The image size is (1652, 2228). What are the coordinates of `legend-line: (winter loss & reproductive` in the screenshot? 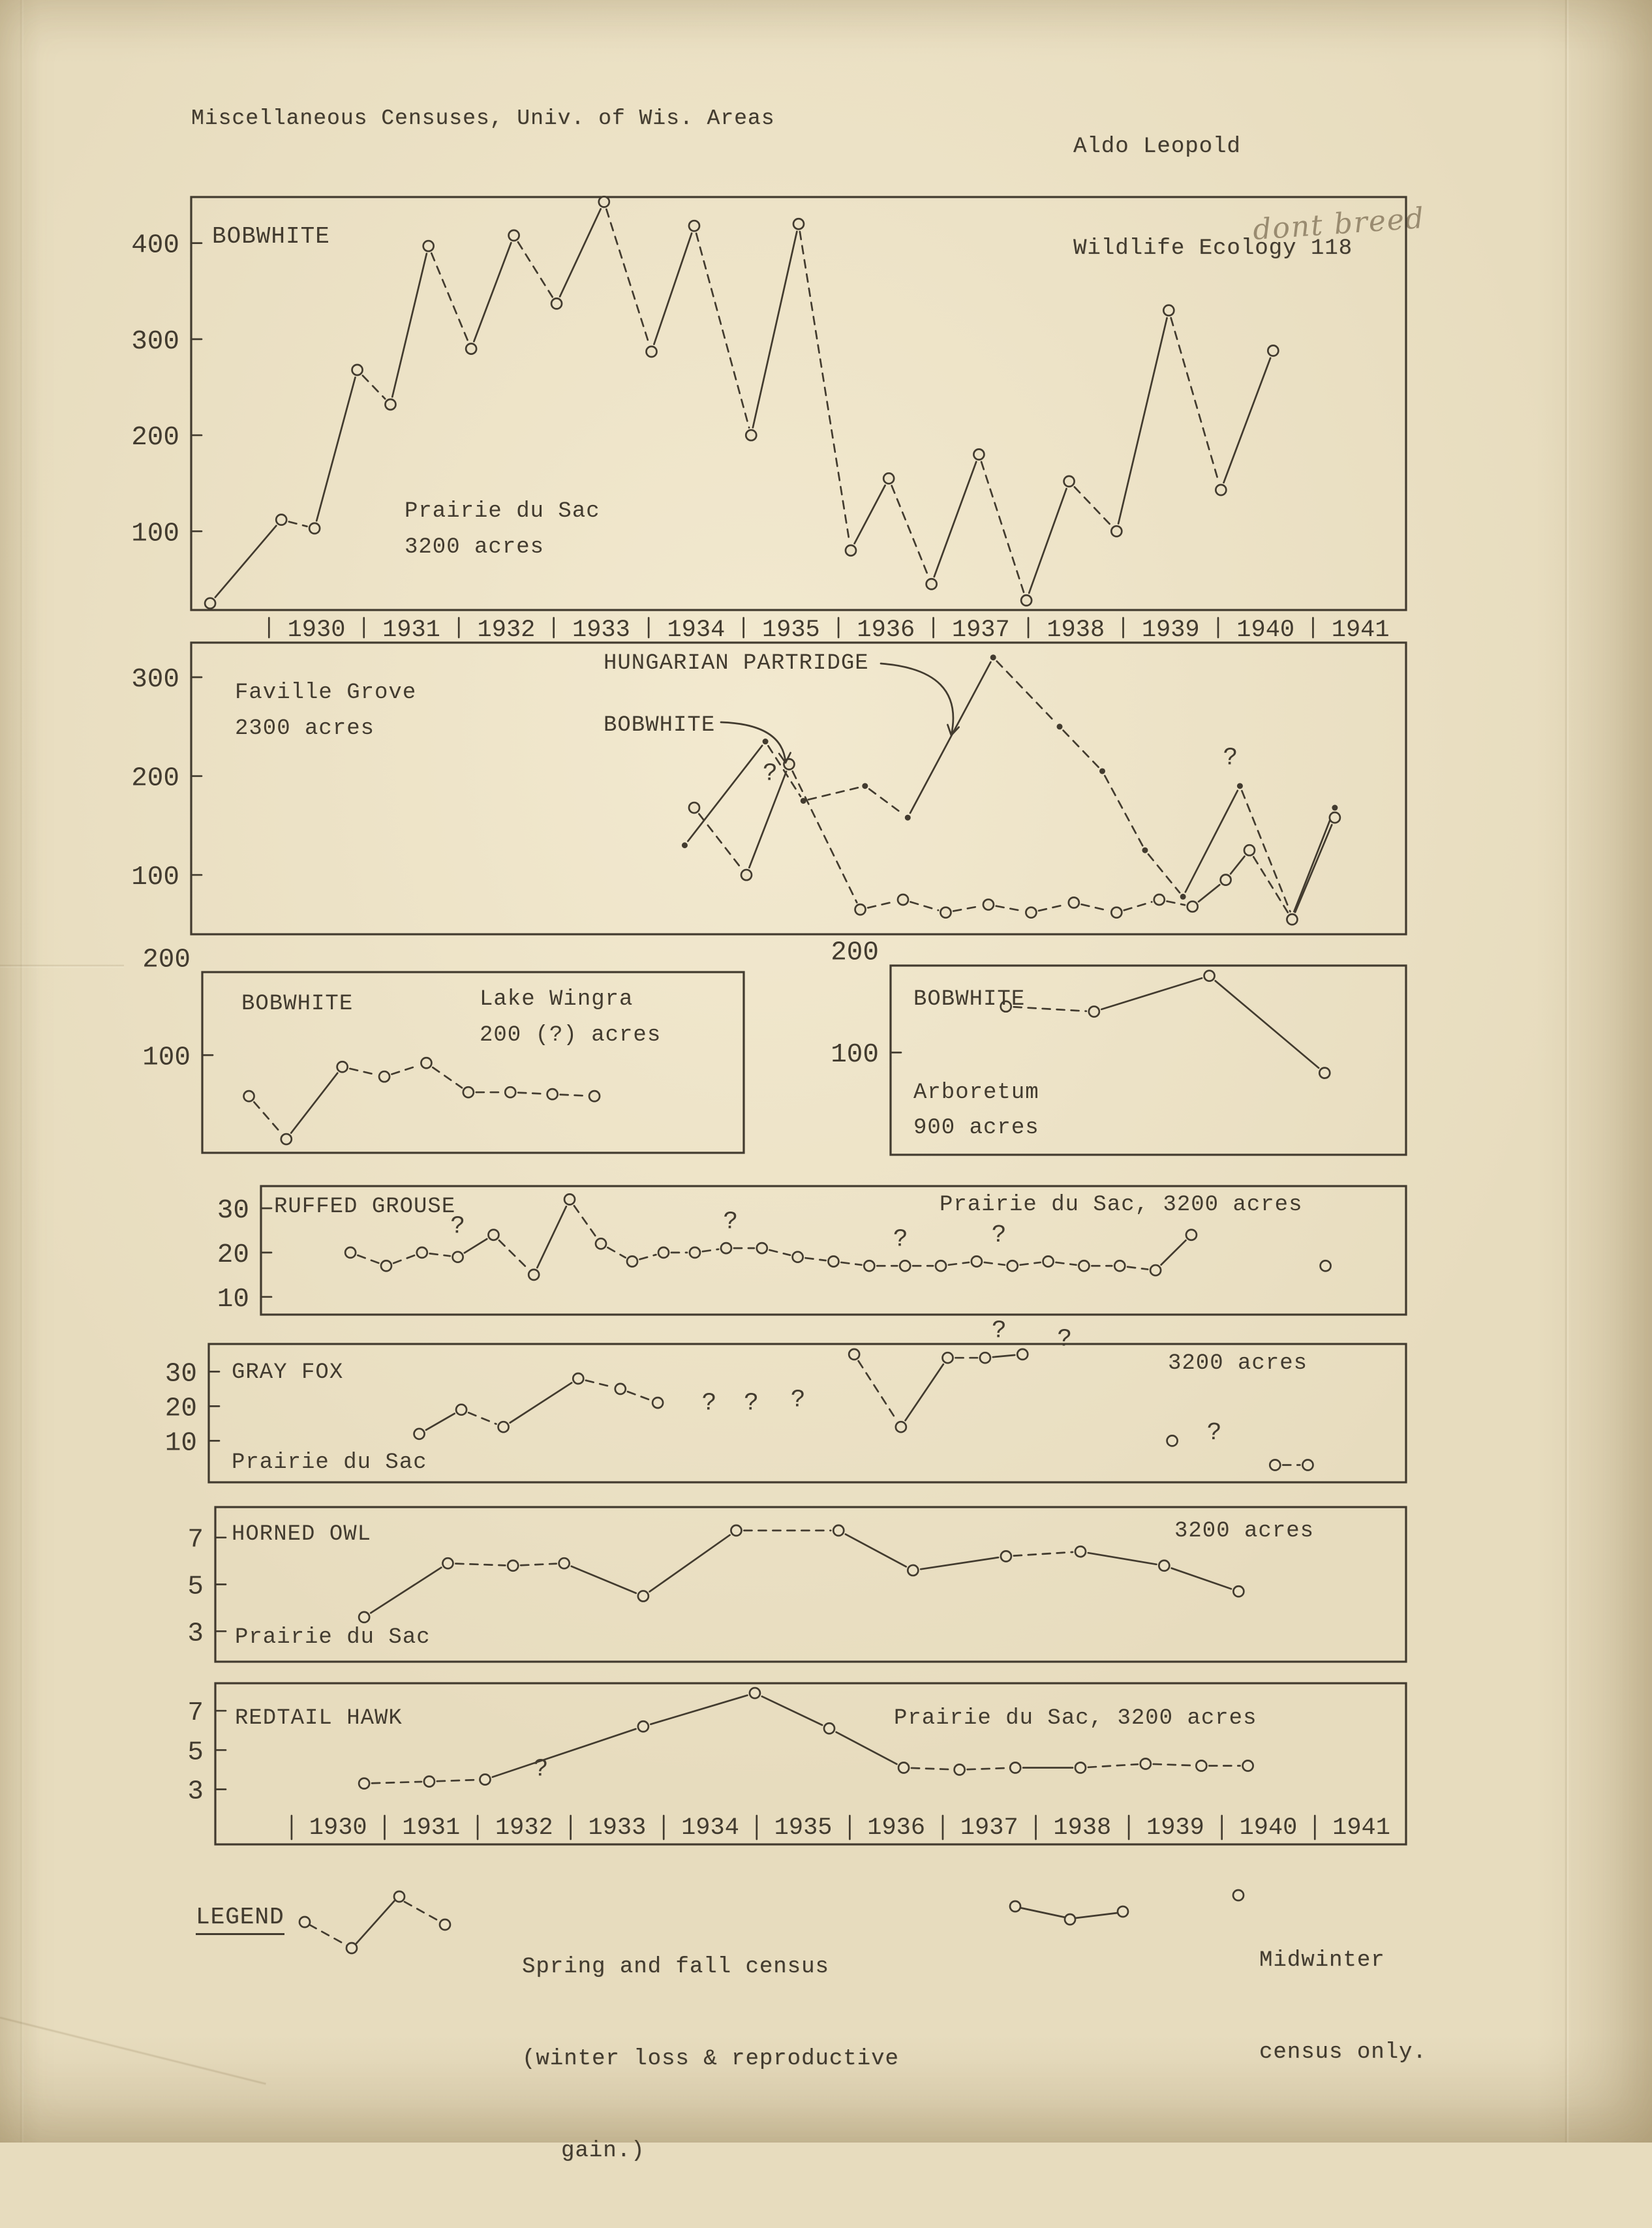 It's located at (710, 2059).